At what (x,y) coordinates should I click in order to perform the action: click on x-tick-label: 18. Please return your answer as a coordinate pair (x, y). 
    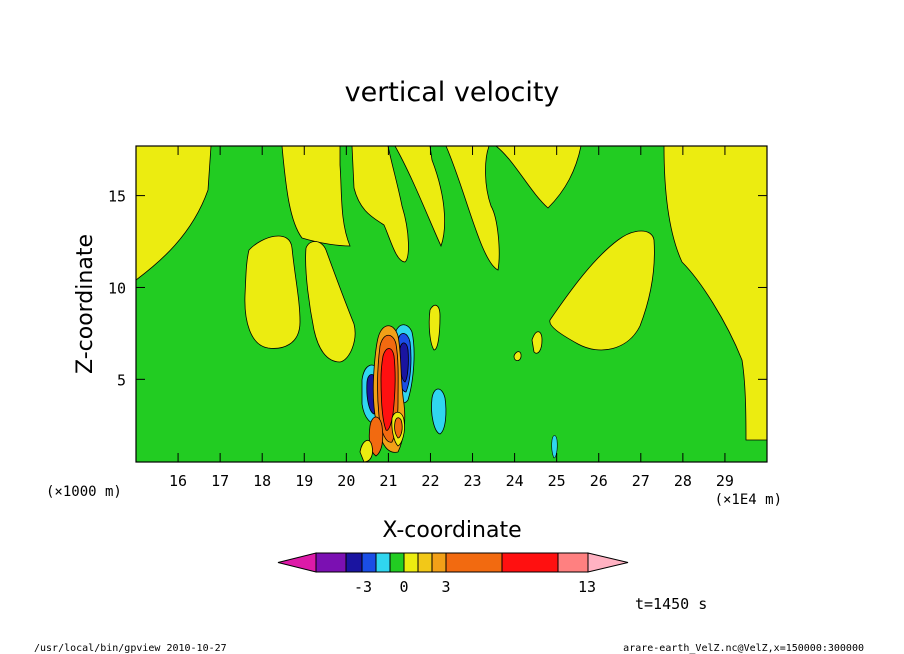
    Looking at the image, I should click on (262, 481).